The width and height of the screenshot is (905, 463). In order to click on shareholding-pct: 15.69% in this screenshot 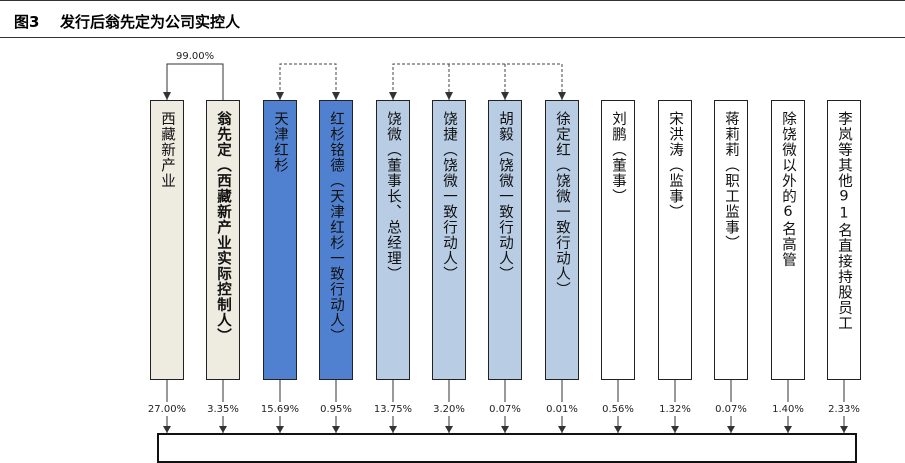, I will do `click(280, 409)`.